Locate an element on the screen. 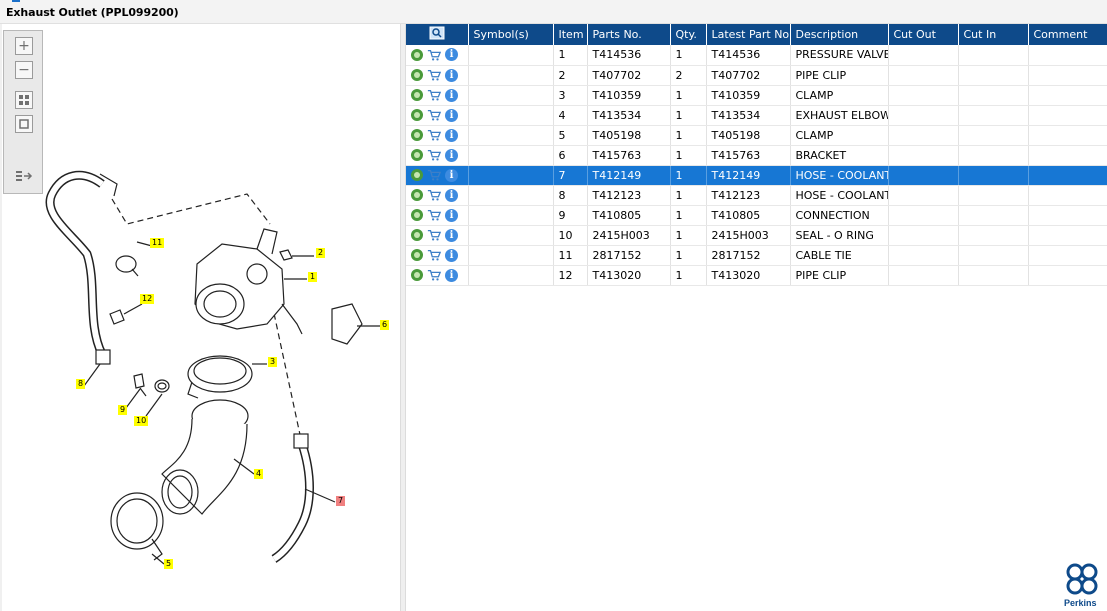 Image resolution: width=1107 pixels, height=611 pixels. cell-latest-part-no: T407702 is located at coordinates (748, 75).